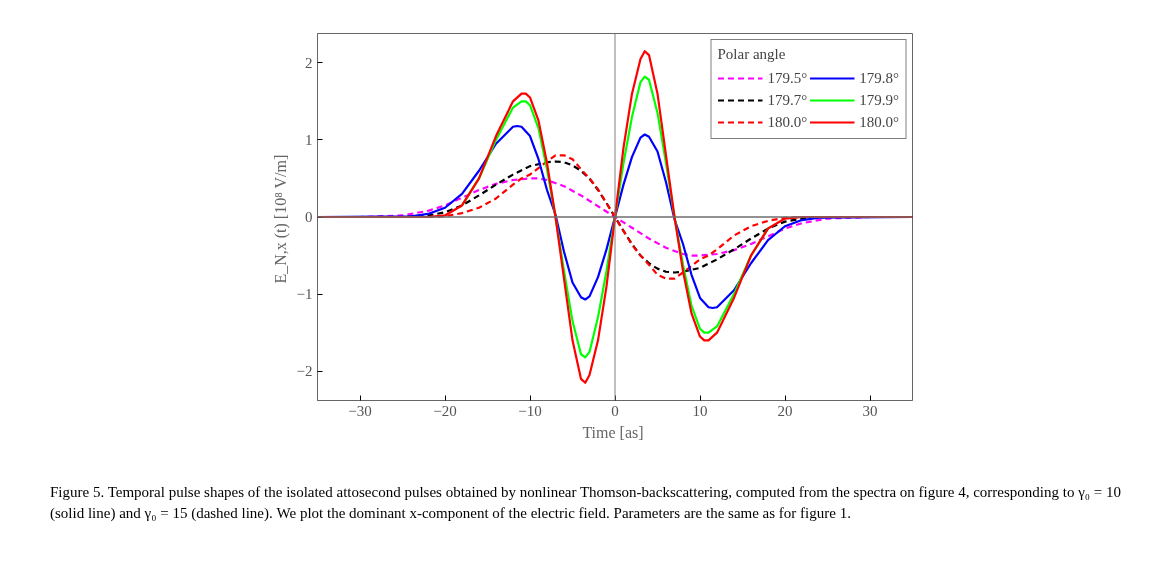  I want to click on y-tick-label: −1, so click(304, 294).